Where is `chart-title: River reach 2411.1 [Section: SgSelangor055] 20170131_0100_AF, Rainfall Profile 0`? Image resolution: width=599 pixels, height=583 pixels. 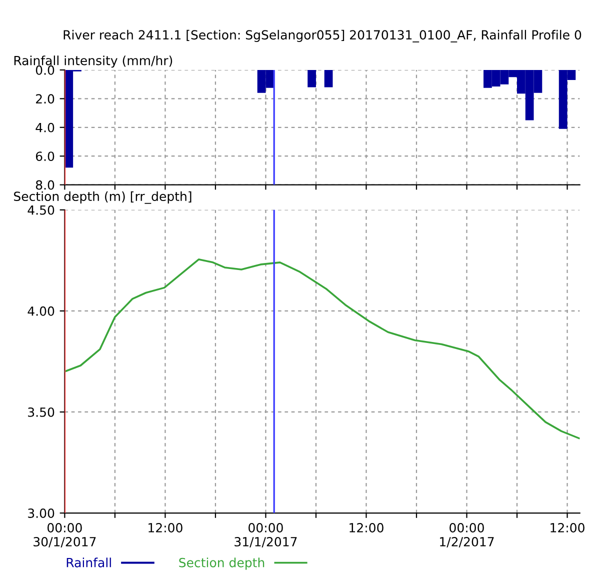 chart-title: River reach 2411.1 [Section: SgSelangor055] 20170131_0100_AF, Rainfall Profile 0 is located at coordinates (323, 36).